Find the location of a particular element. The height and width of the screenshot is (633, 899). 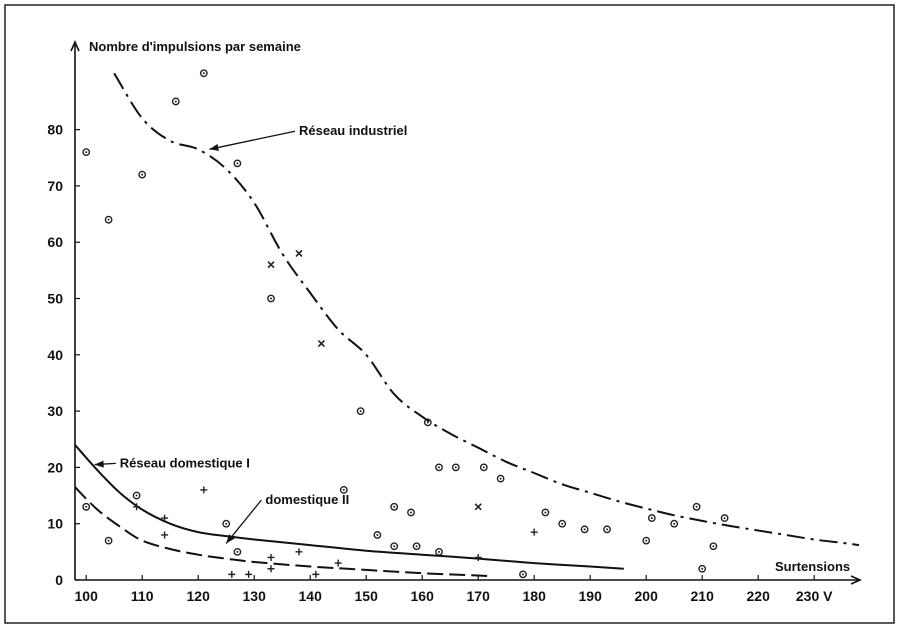

y-tick-label: 10 is located at coordinates (55, 524).